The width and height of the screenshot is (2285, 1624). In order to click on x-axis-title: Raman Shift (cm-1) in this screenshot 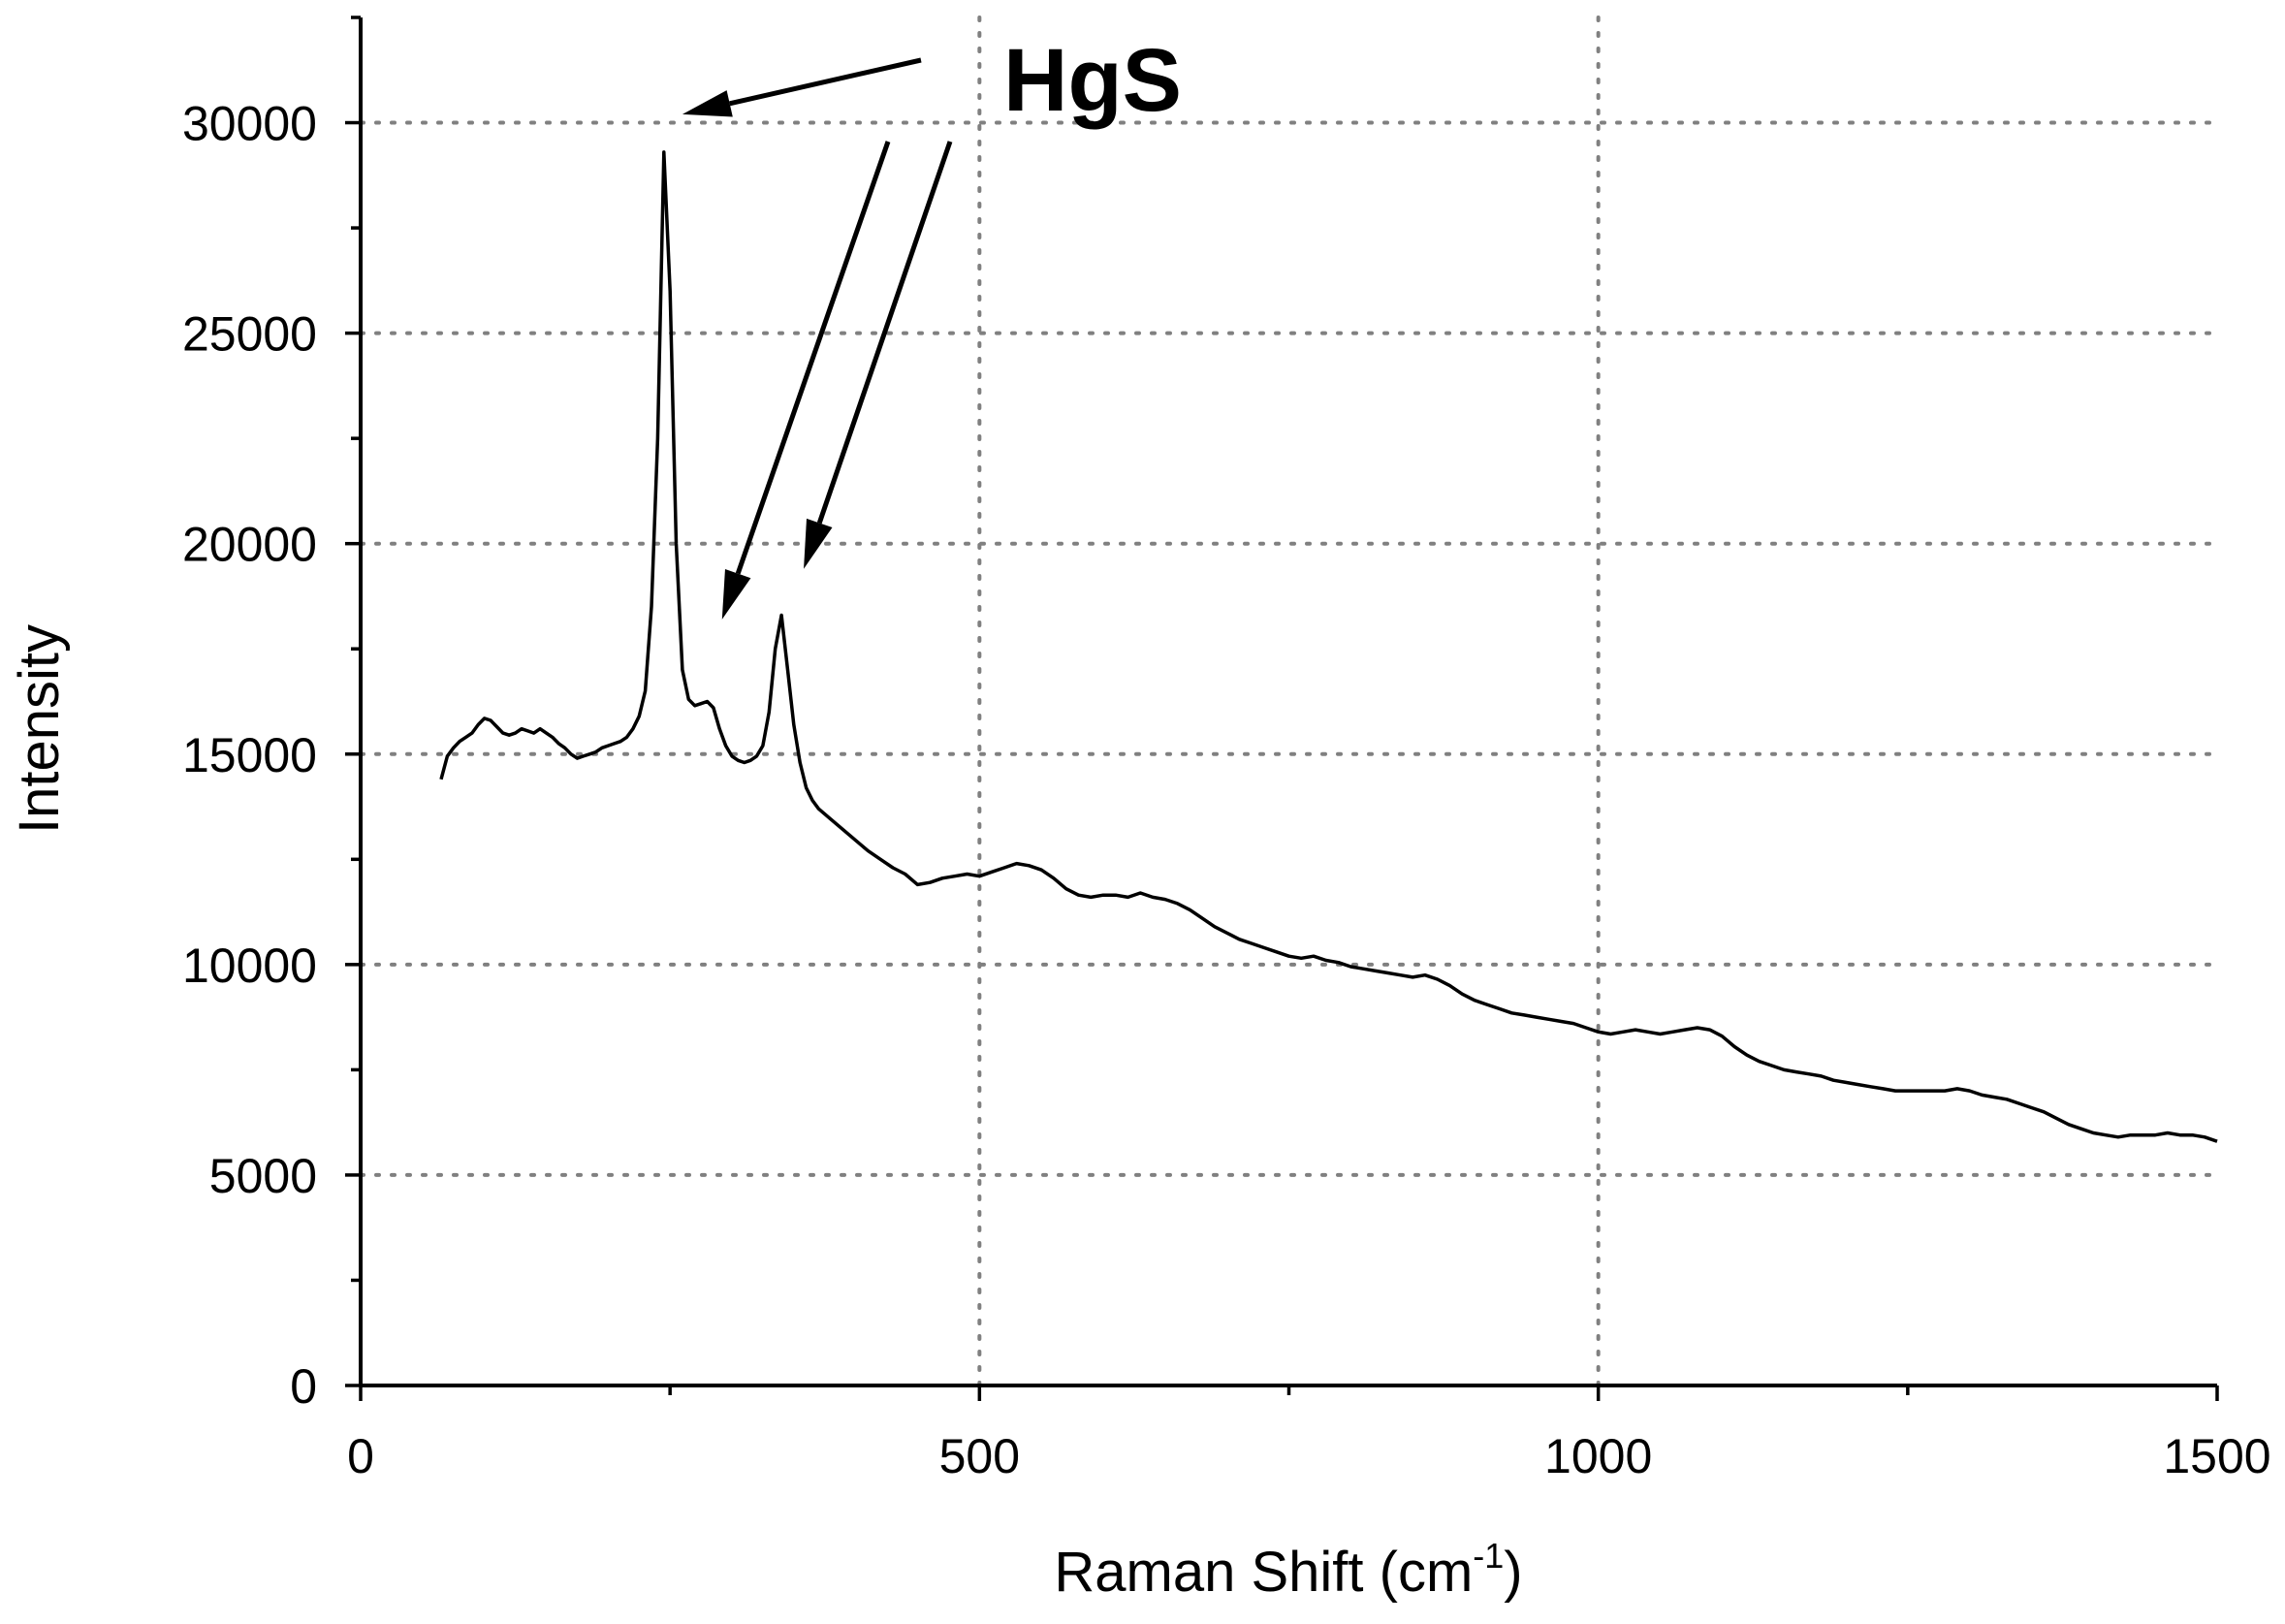, I will do `click(1288, 1570)`.